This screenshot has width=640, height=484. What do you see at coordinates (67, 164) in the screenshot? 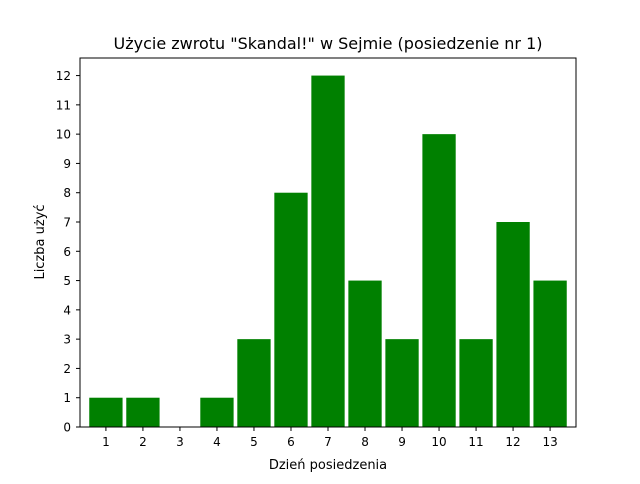
I see `y-tick-label: 9` at bounding box center [67, 164].